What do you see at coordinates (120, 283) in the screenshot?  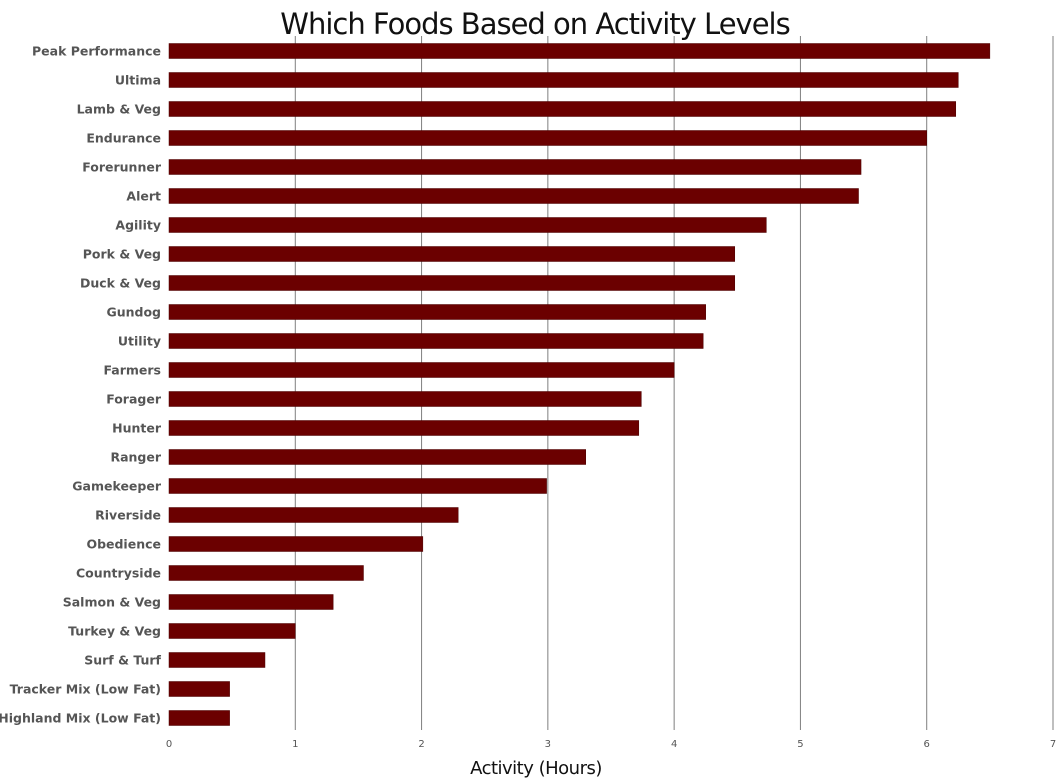 I see `category-label: Duck & Veg` at bounding box center [120, 283].